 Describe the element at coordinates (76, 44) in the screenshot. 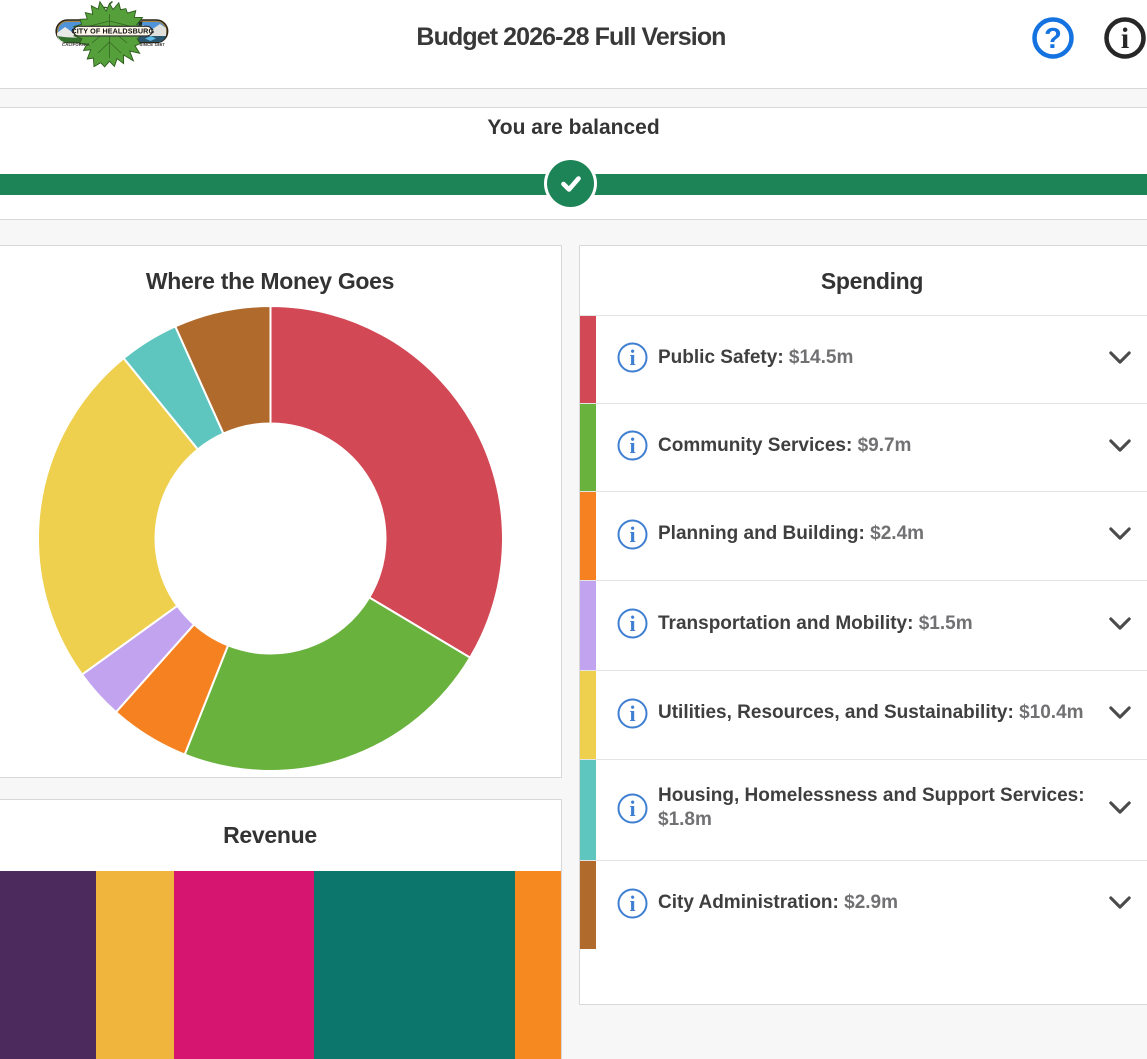

I see `svg-text: CALIFORNIA` at that location.